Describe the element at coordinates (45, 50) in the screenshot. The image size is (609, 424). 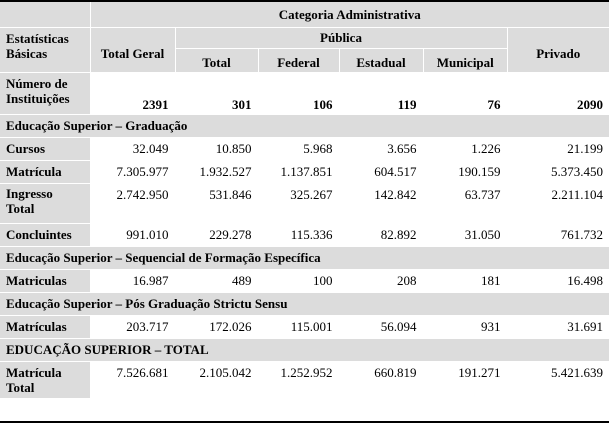
I see `basic-stats-header: Estatísticas Básicas` at that location.